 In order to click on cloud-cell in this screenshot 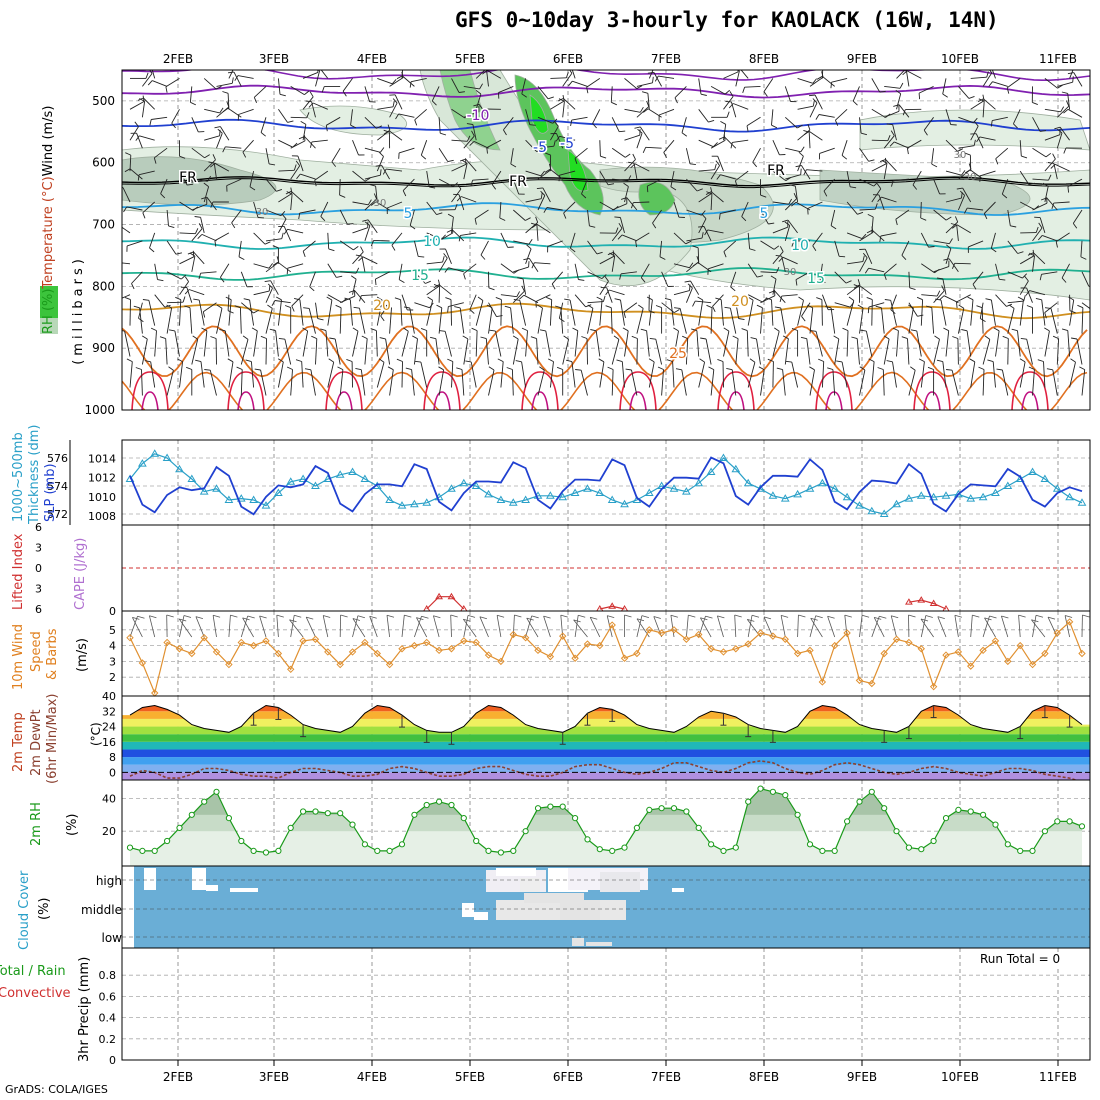, I will do `click(578, 942)`.